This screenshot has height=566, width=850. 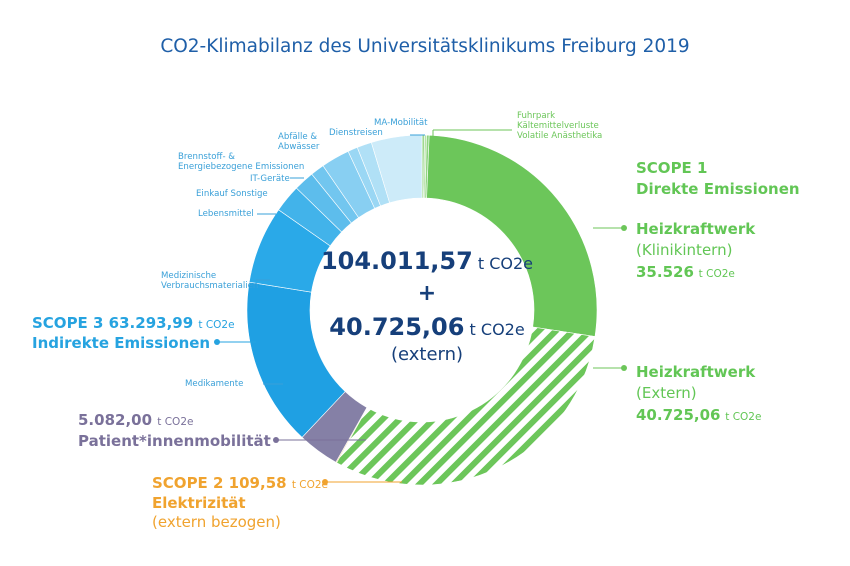 I want to click on label-kaeltemittel: Kältemittelverluste, so click(x=558, y=126).